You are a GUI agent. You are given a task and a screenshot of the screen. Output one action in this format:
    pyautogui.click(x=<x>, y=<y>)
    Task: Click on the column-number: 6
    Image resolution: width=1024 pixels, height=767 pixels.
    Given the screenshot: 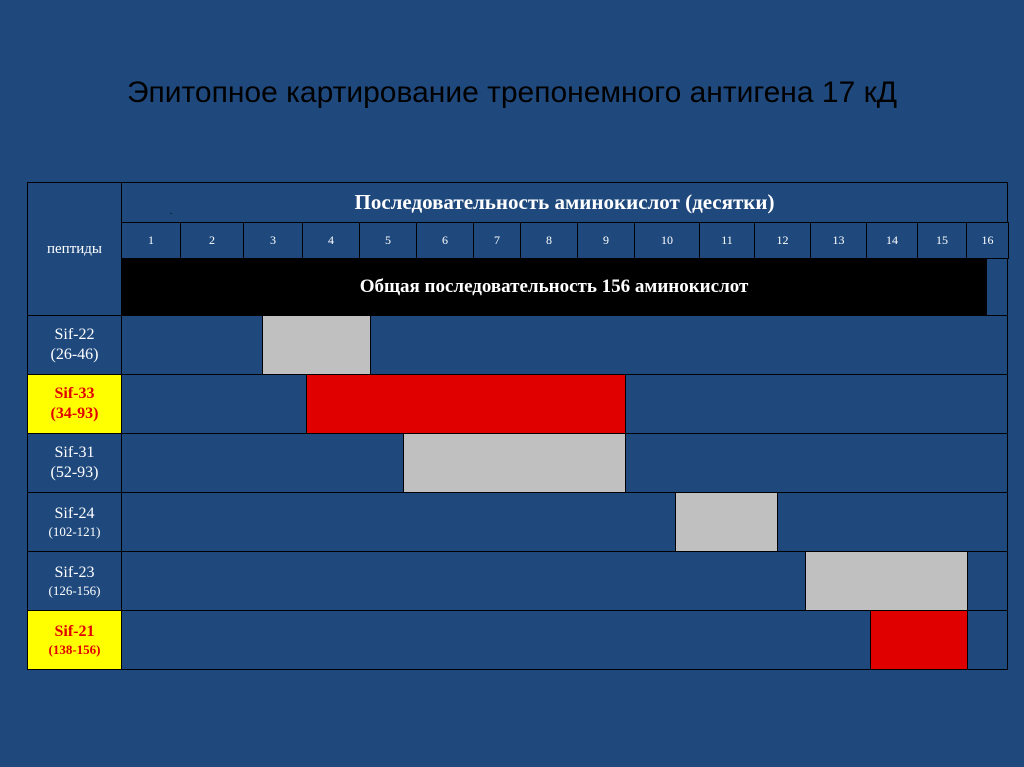 What is the action you would take?
    pyautogui.click(x=445, y=240)
    